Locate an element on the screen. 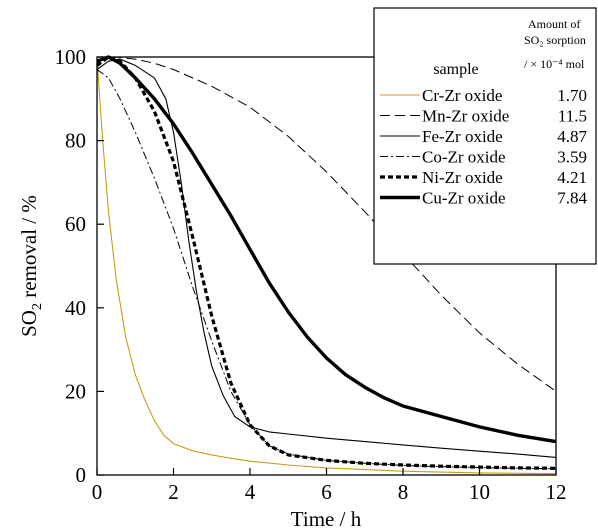  y-tick-label: 80 is located at coordinates (75, 141).